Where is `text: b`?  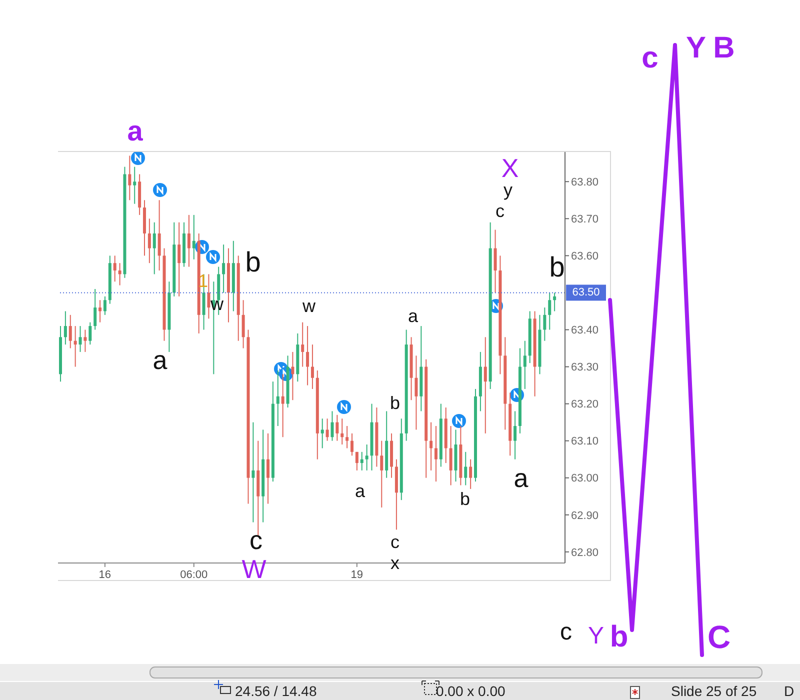
text: b is located at coordinates (619, 637).